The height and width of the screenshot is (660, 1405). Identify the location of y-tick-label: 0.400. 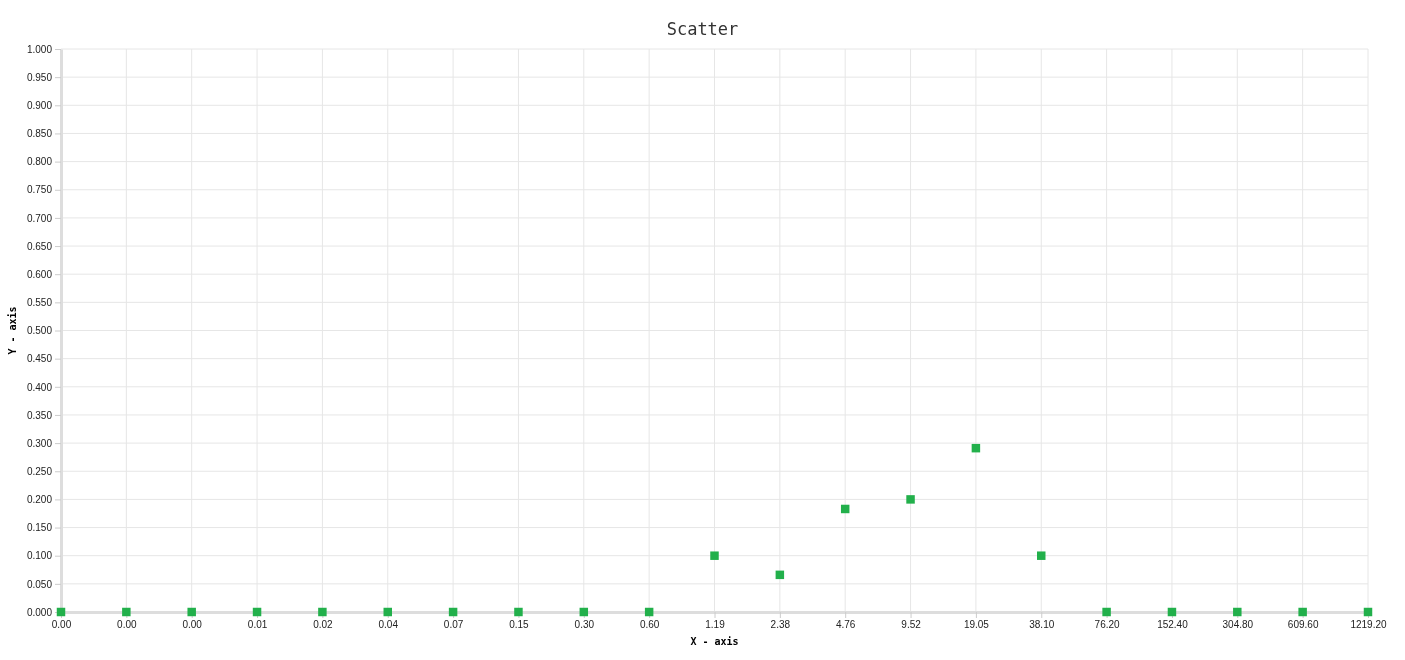
(39, 387).